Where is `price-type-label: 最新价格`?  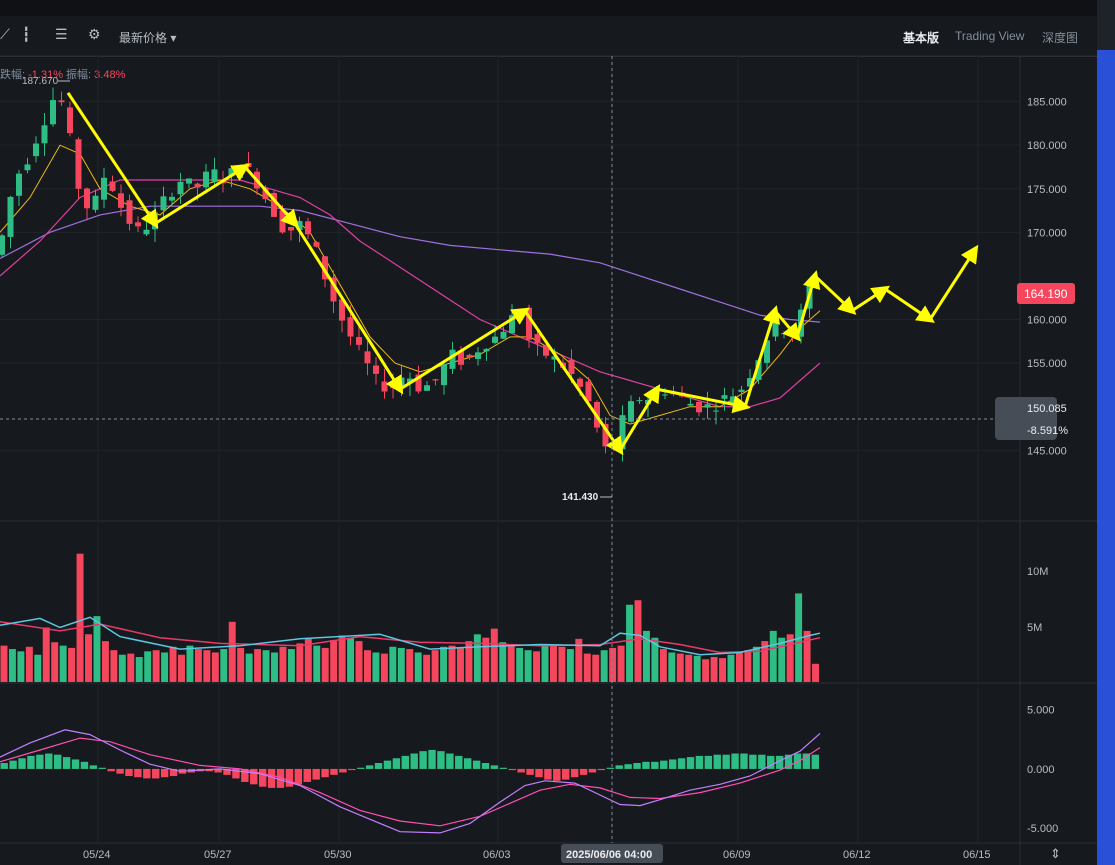
price-type-label: 最新价格 is located at coordinates (143, 38).